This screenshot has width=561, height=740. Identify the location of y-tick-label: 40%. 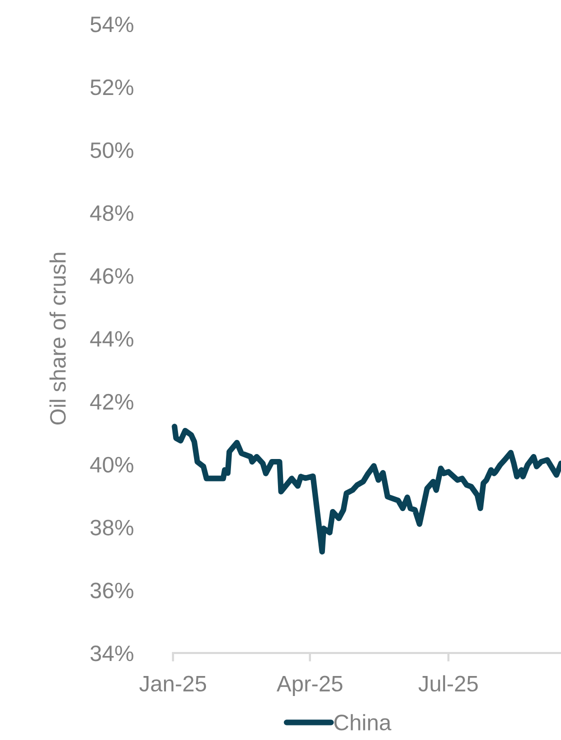
(112, 464).